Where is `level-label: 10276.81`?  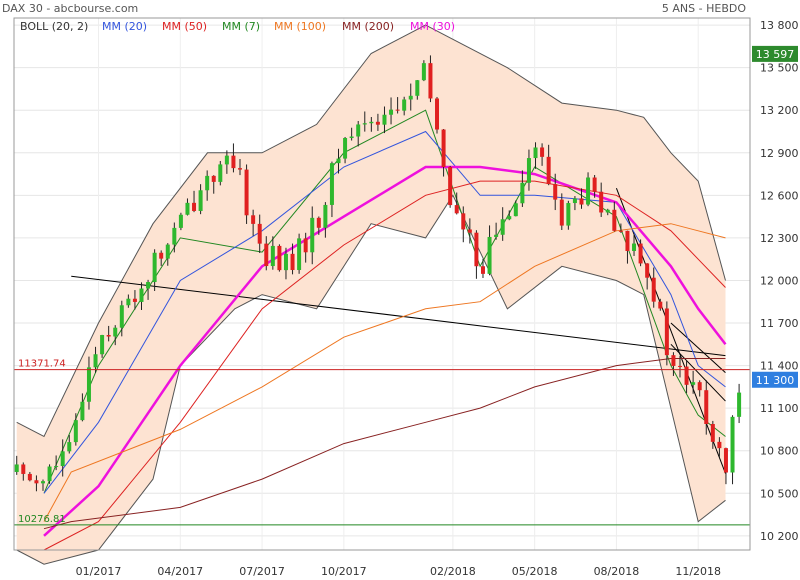
level-label: 10276.81 is located at coordinates (42, 519).